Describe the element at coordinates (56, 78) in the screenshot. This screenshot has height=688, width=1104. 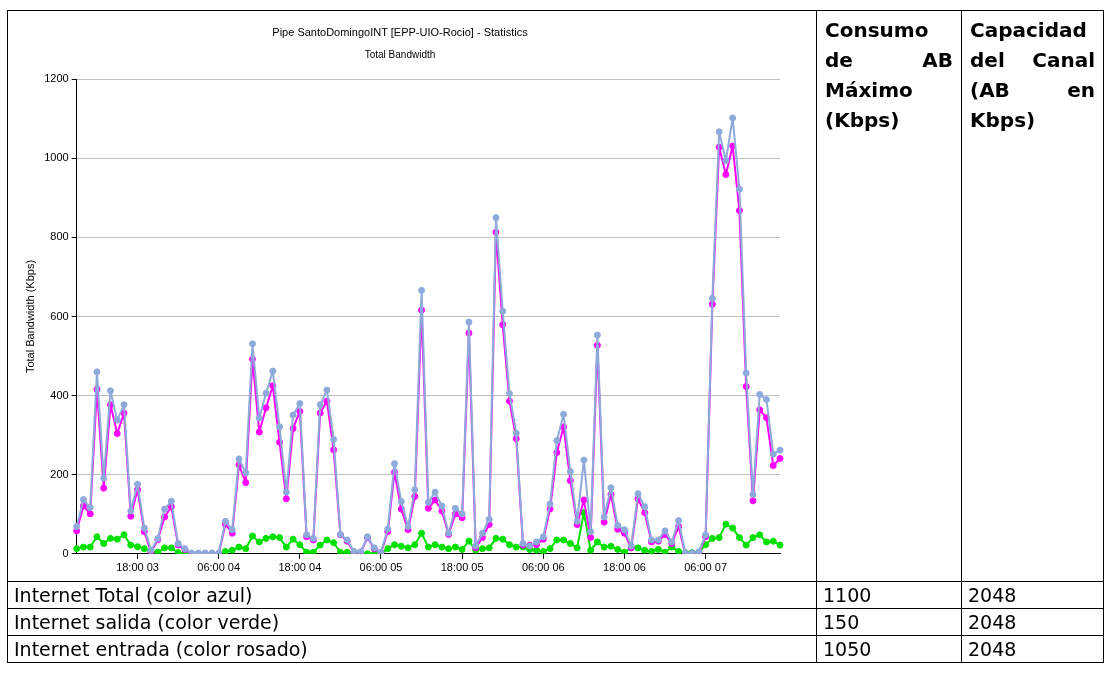
I see `y-tick-label: 1200` at that location.